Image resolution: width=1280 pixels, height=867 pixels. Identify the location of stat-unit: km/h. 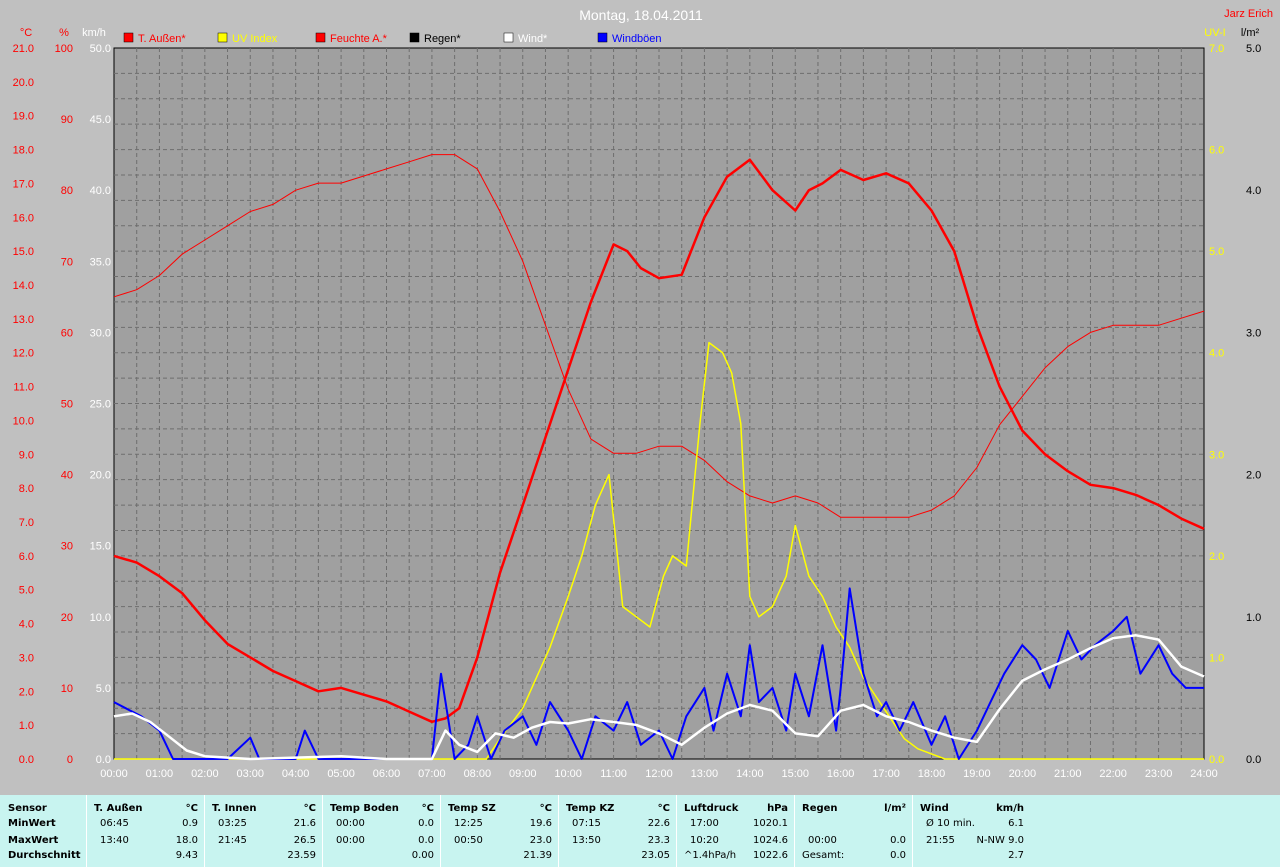
(1010, 808).